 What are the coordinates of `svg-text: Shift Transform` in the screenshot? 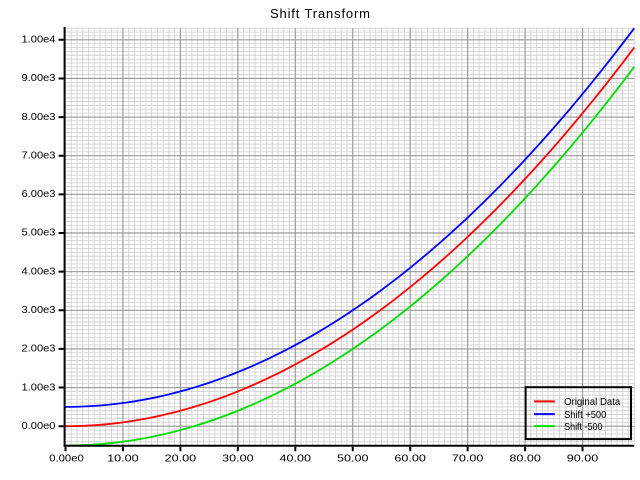 It's located at (320, 13).